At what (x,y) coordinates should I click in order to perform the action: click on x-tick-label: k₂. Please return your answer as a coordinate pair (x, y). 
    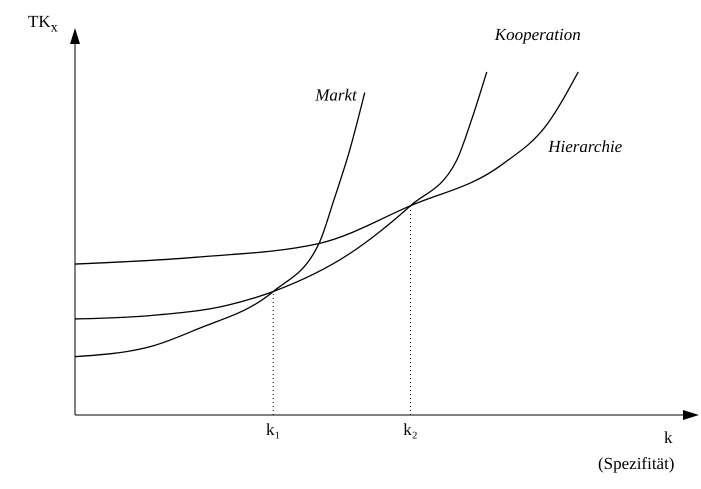
    Looking at the image, I should click on (410, 430).